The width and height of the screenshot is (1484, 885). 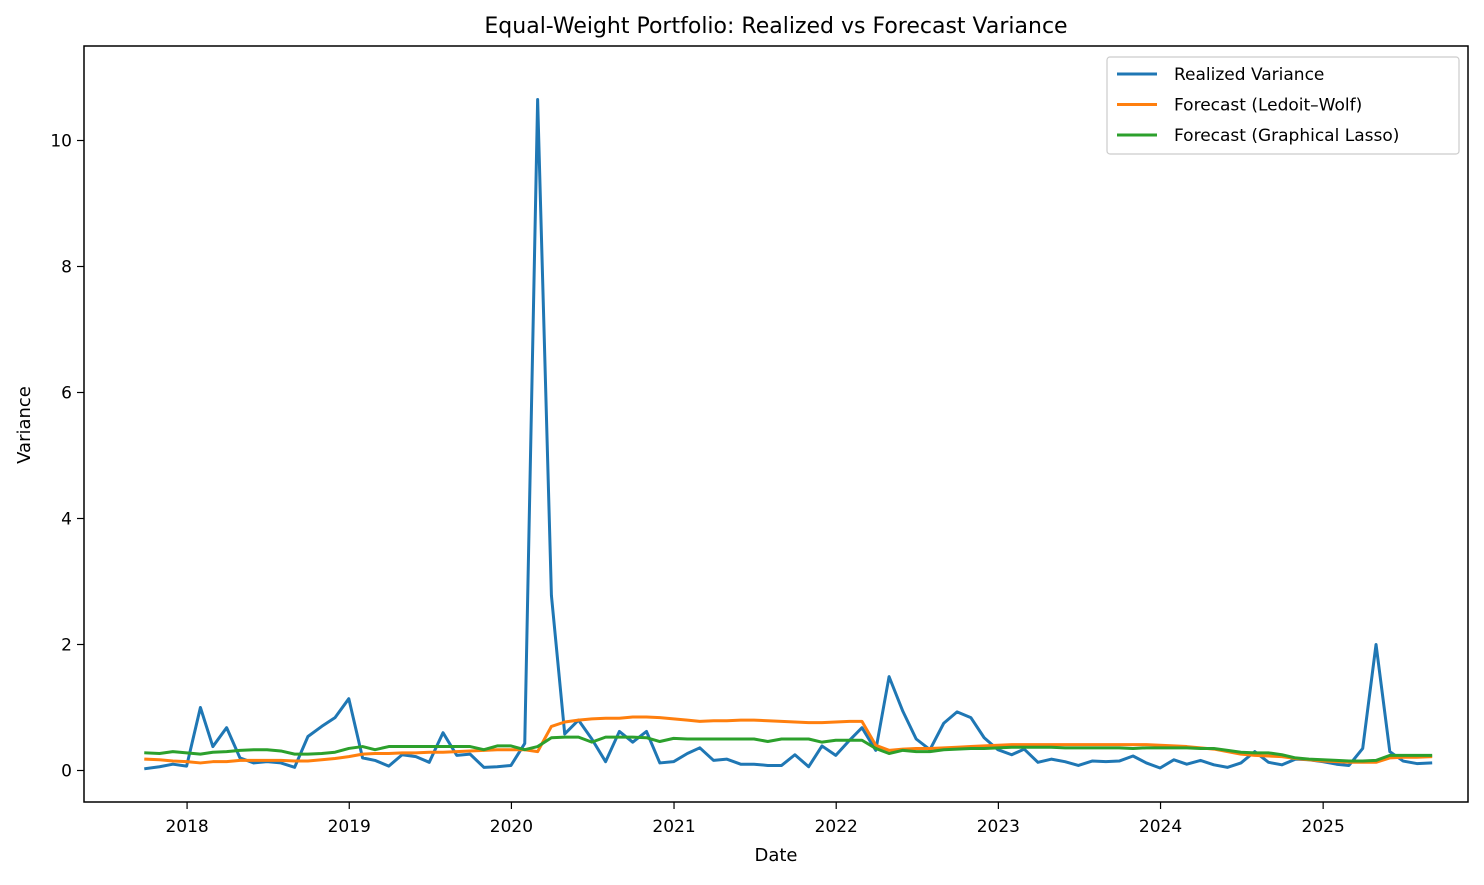 I want to click on x-tick-label-2018: 2018, so click(x=186, y=827).